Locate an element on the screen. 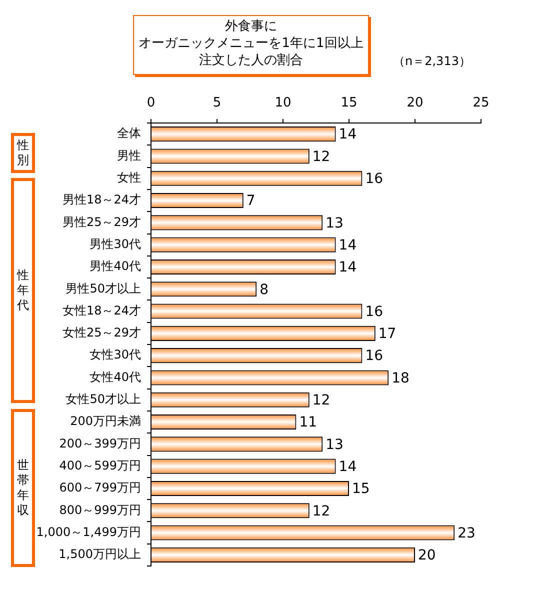 This screenshot has height=591, width=533. data-label: 11 is located at coordinates (308, 422).